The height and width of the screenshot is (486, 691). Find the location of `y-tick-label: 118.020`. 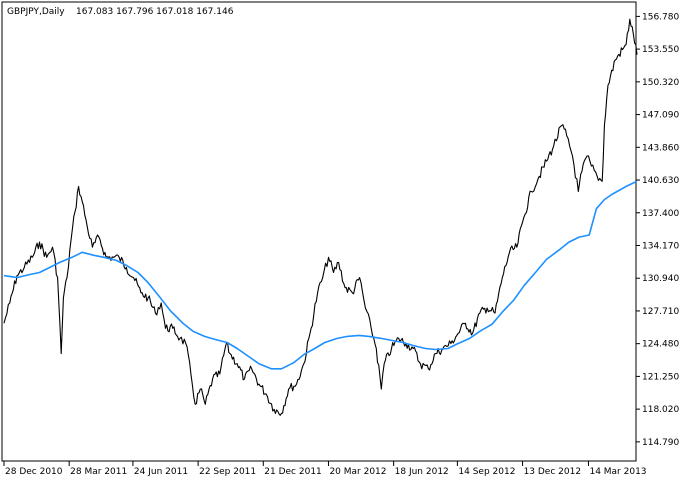

y-tick-label: 118.020 is located at coordinates (660, 410).